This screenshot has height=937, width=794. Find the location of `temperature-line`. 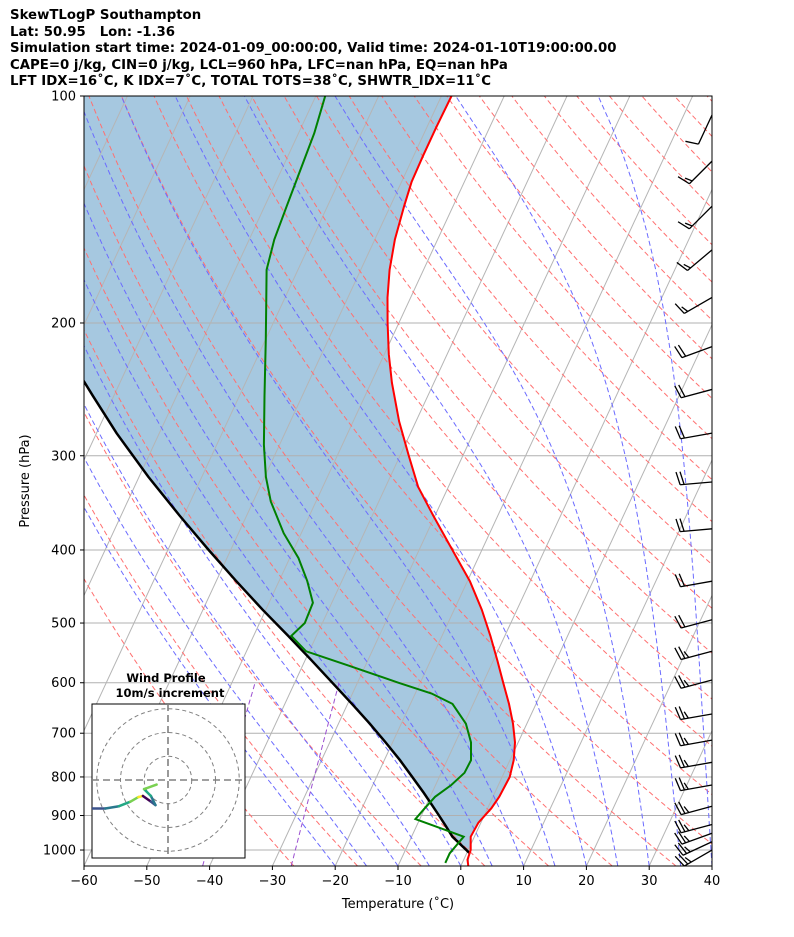

temperature-line is located at coordinates (451, 481).